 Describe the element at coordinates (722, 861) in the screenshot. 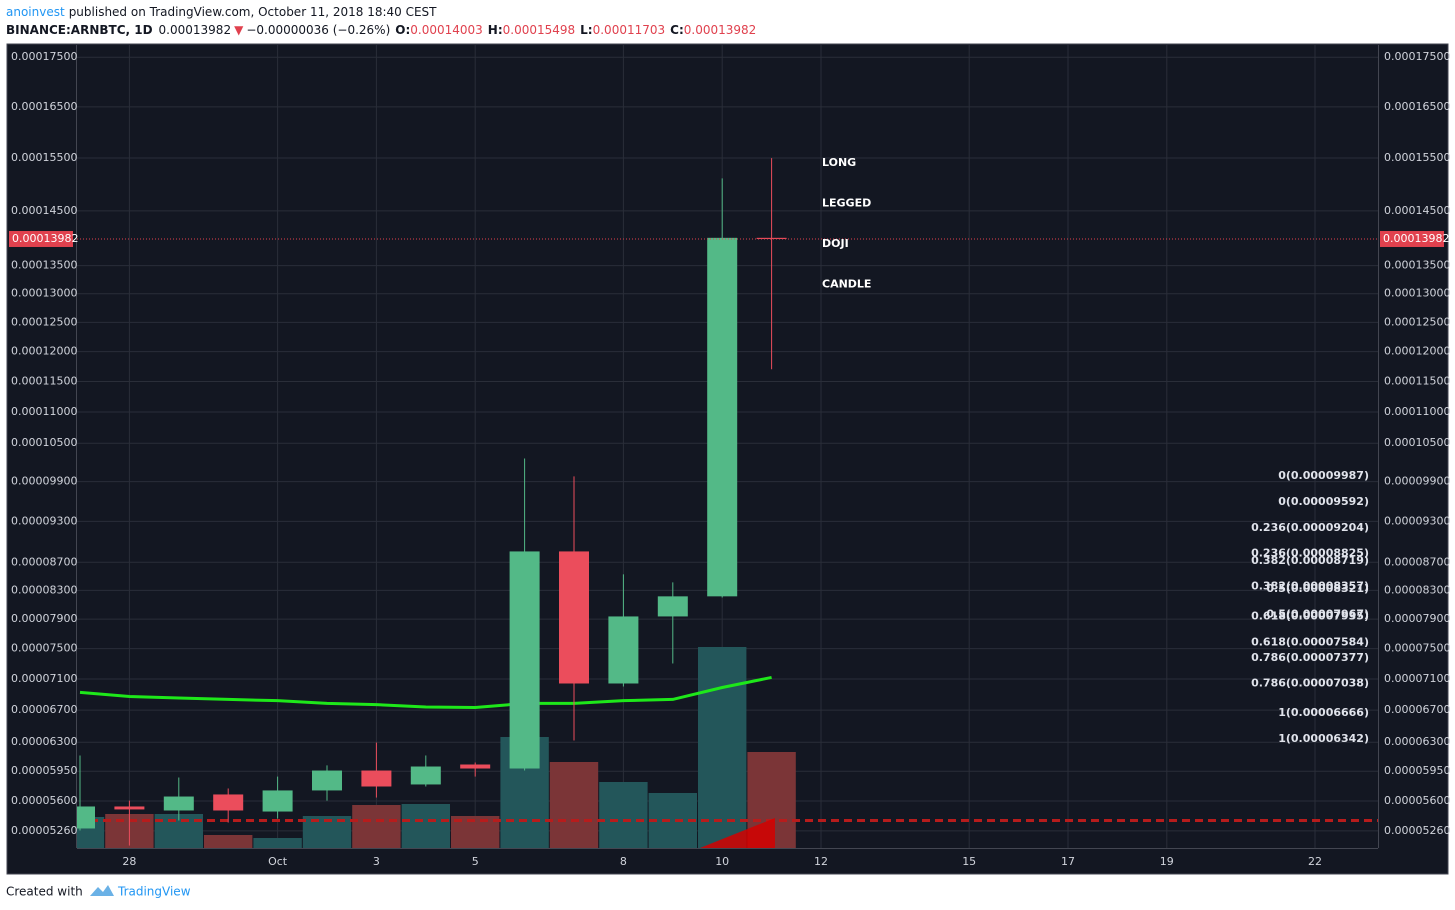

I see `x-tick-label: 10` at that location.